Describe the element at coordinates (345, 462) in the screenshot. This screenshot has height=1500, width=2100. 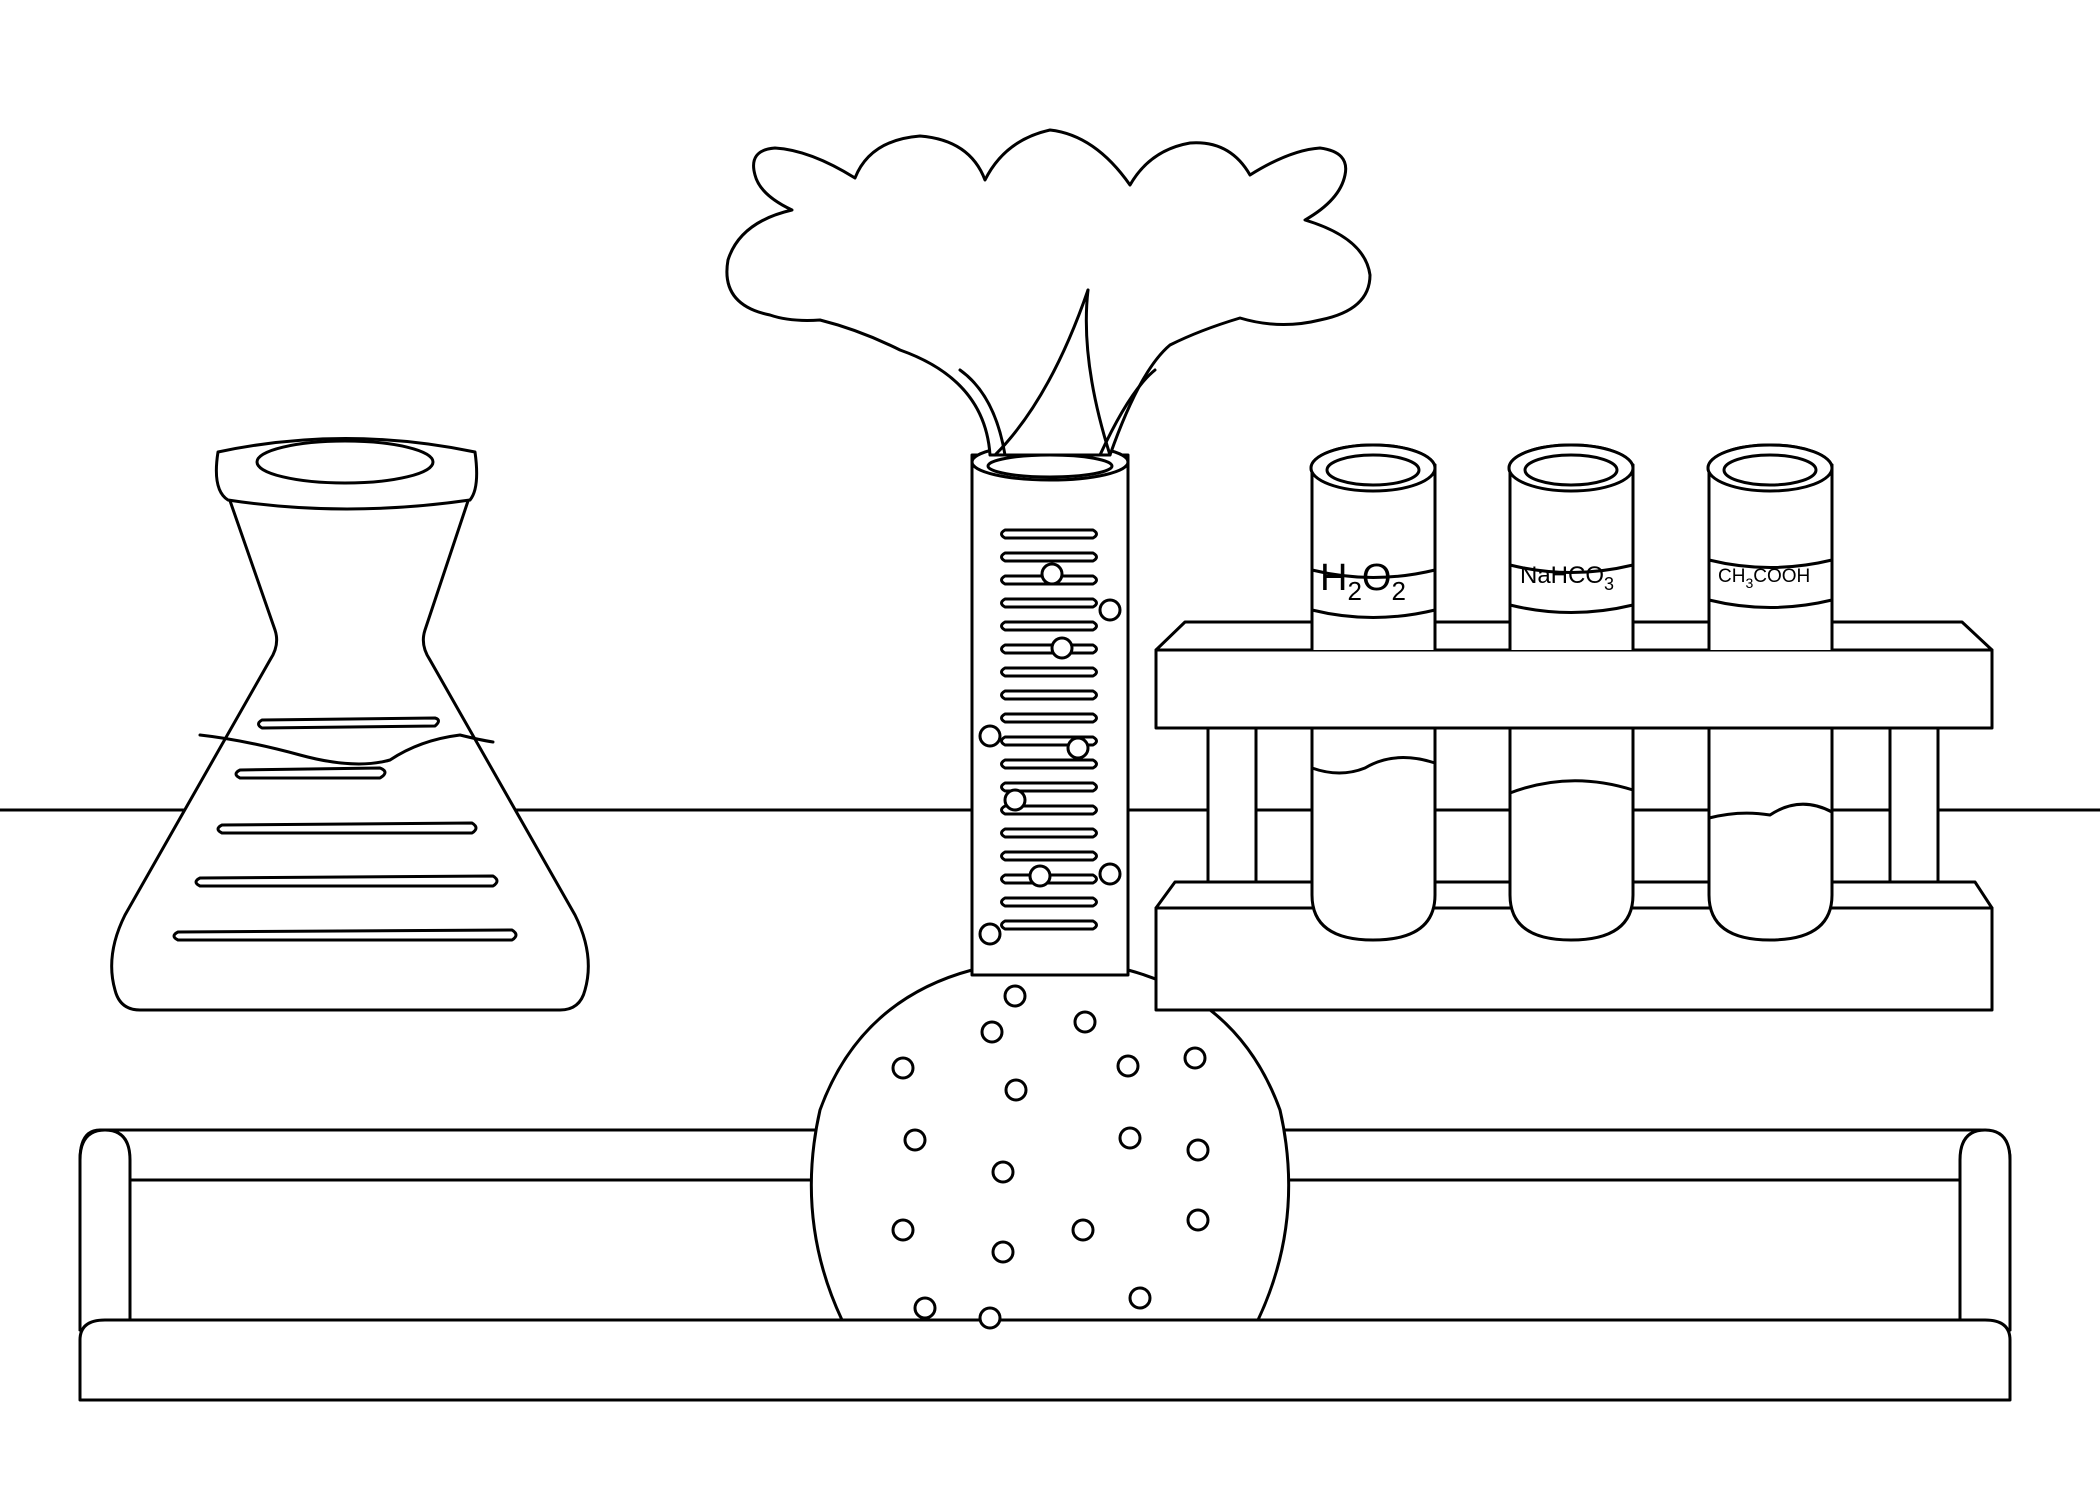
I see `flask-mouth` at that location.